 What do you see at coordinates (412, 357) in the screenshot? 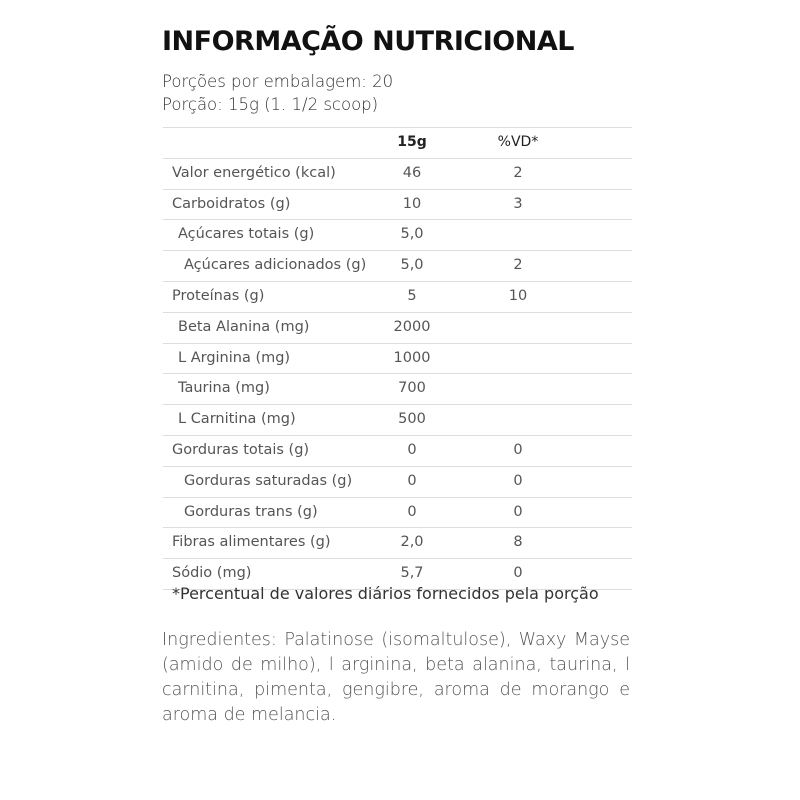
I see `nutrient-amount: 1000` at bounding box center [412, 357].